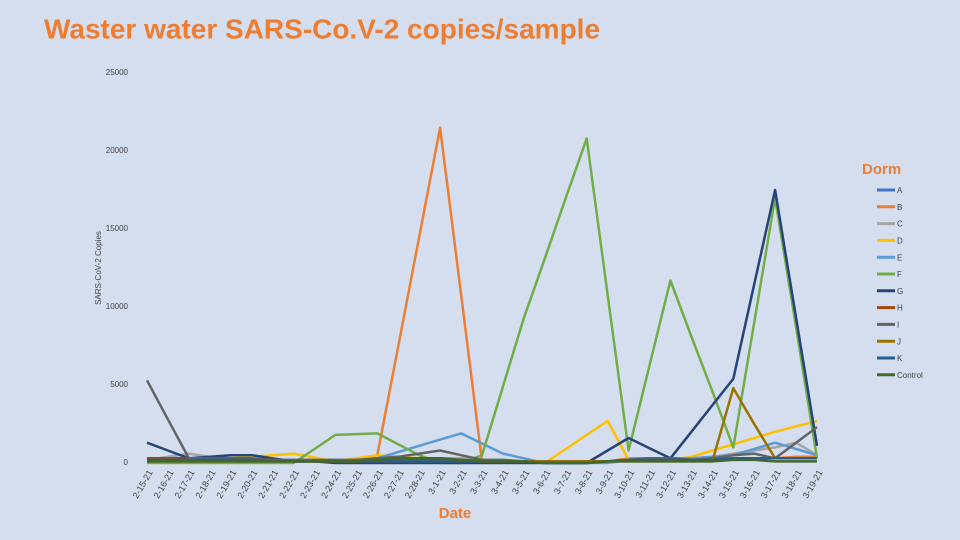  Describe the element at coordinates (881, 169) in the screenshot. I see `legend-title: Dorm` at that location.